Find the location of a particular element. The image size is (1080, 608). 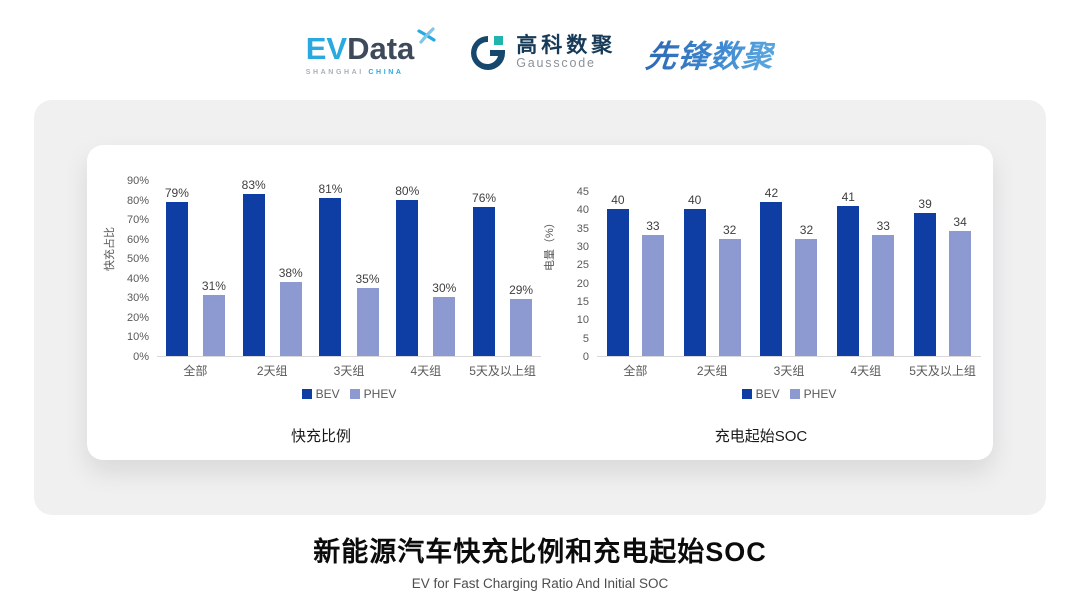

bar-value-label: 31% is located at coordinates (213, 286).